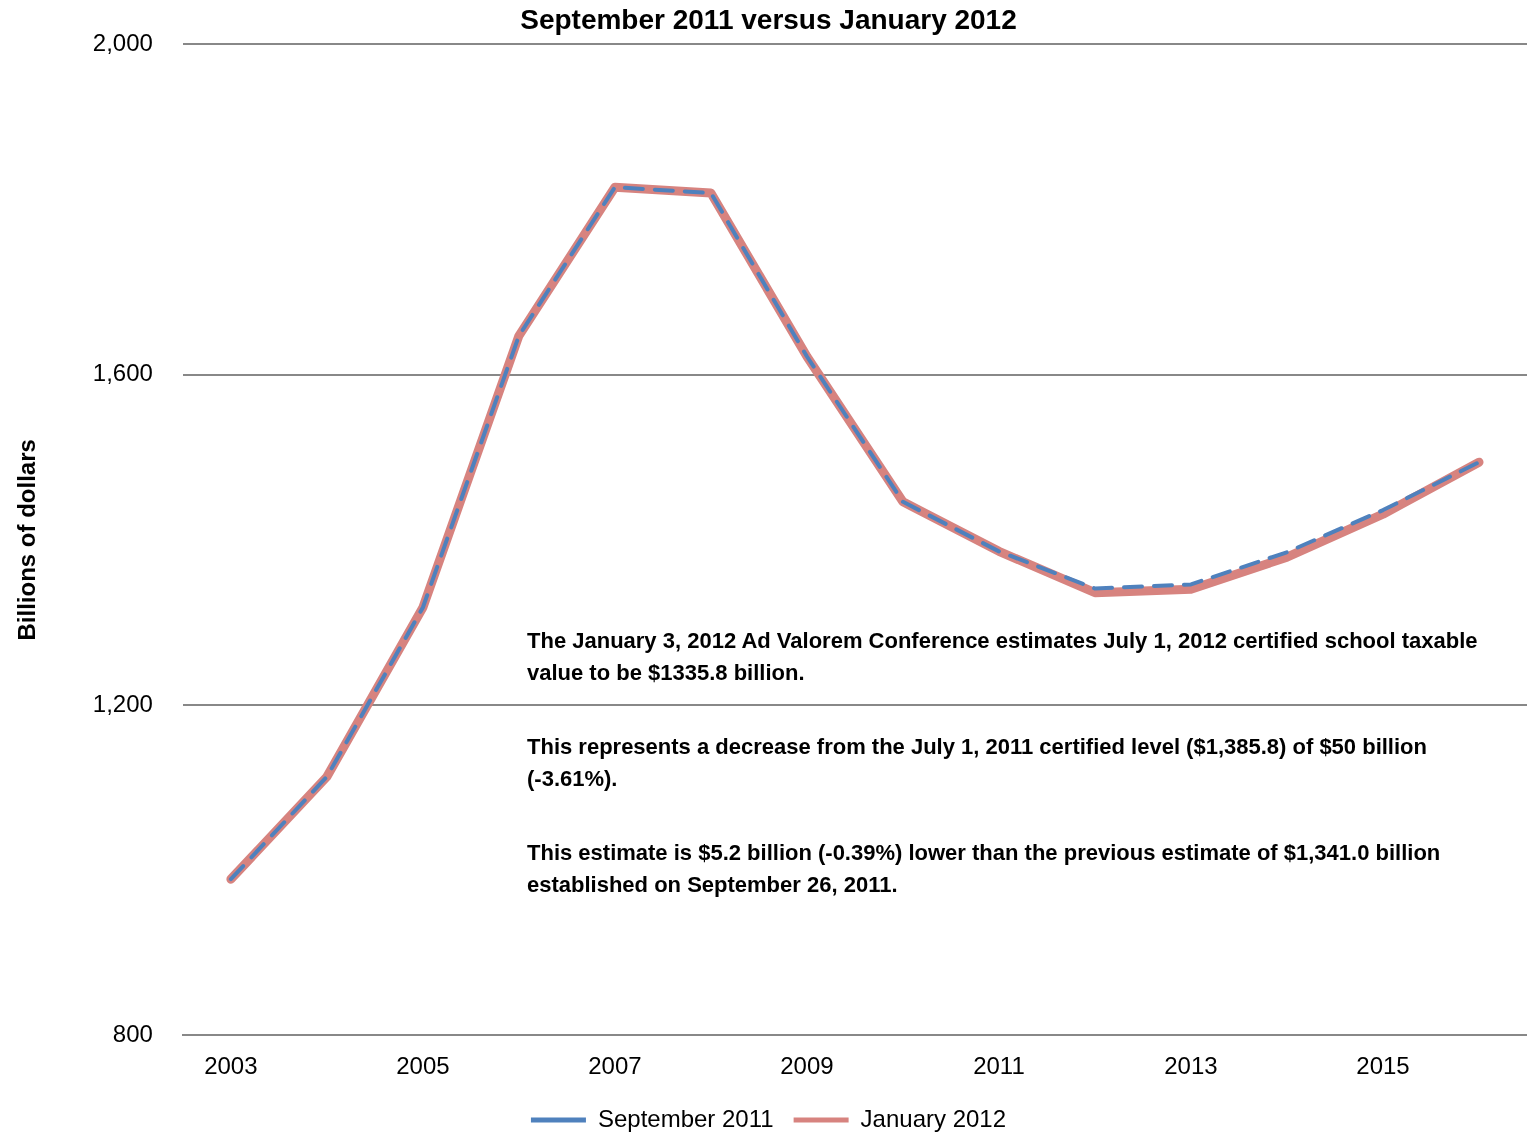 Image resolution: width=1527 pixels, height=1147 pixels. I want to click on y-tick-label: 1,200, so click(122, 703).